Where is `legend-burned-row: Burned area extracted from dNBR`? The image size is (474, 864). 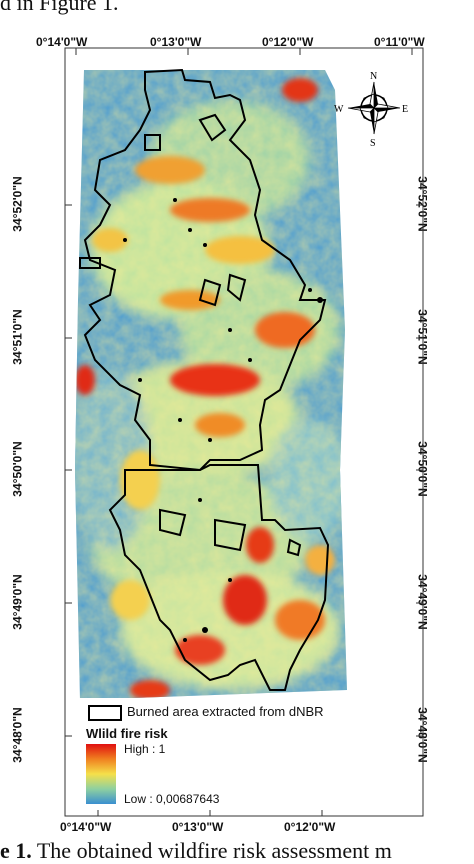 legend-burned-row: Burned area extracted from dNBR is located at coordinates (206, 712).